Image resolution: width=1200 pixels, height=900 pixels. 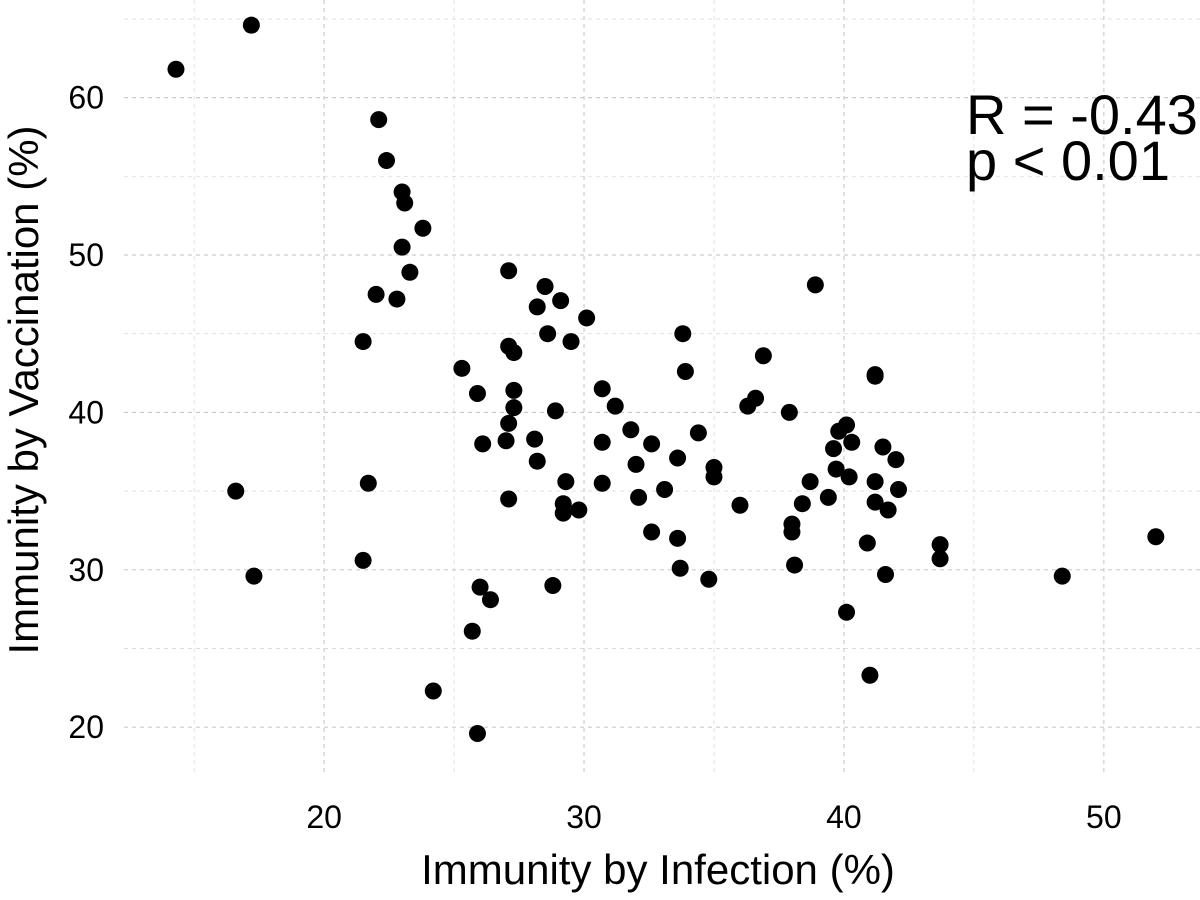 I want to click on y-tick-label: 30, so click(x=86, y=570).